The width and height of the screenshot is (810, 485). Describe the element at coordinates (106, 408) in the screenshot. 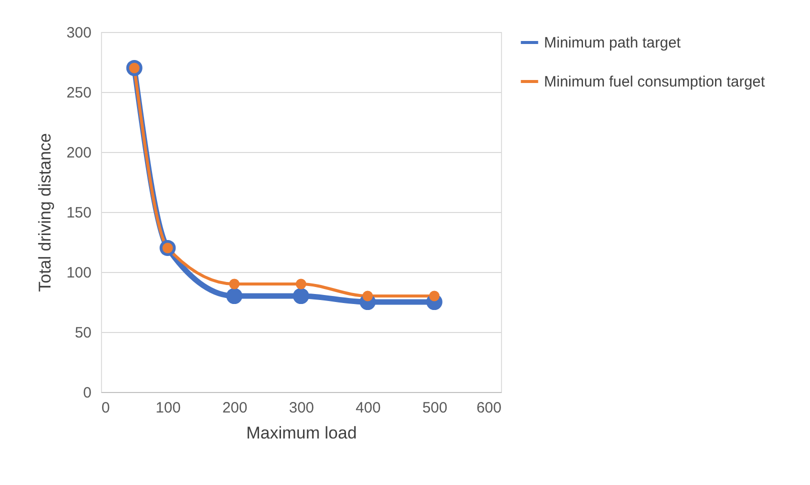

I see `x-tick-label: 0` at that location.